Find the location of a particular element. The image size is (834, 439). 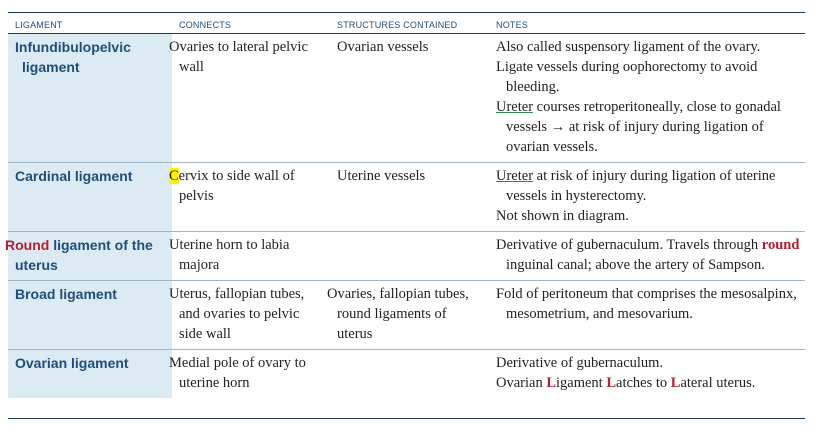

connects-cell: Medial pole of ovary to uterine horn is located at coordinates (237, 373).